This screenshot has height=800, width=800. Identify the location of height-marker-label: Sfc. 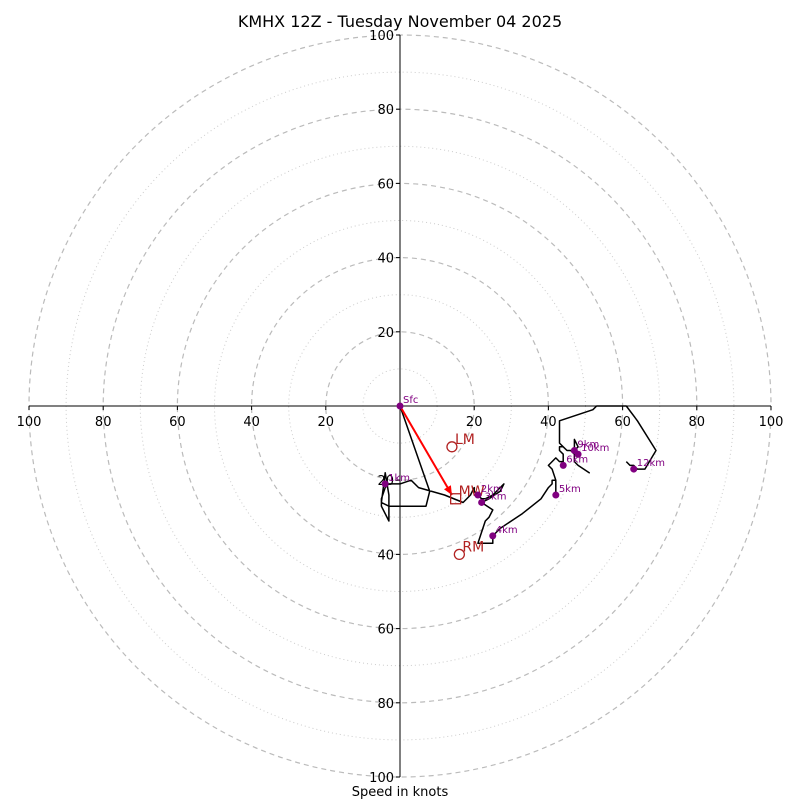
(410, 400).